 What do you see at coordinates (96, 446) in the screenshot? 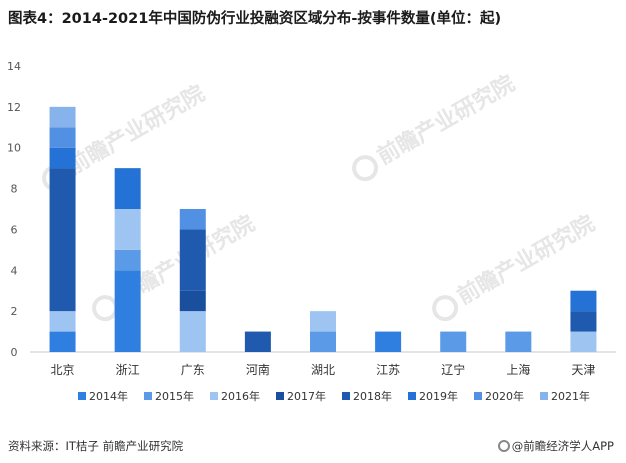
I see `source-note: 资料来源：IT桔子 前瞻产业研究院` at bounding box center [96, 446].